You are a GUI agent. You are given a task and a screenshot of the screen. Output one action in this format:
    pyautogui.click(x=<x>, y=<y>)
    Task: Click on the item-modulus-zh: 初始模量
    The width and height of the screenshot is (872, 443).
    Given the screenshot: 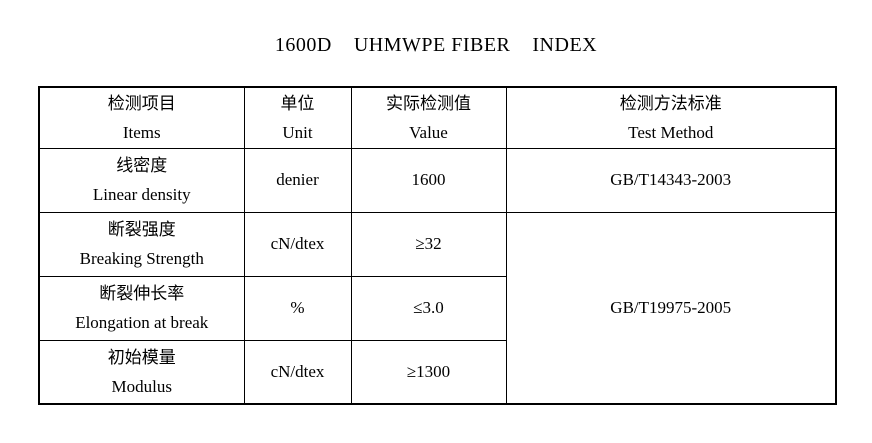 What is the action you would take?
    pyautogui.click(x=141, y=357)
    